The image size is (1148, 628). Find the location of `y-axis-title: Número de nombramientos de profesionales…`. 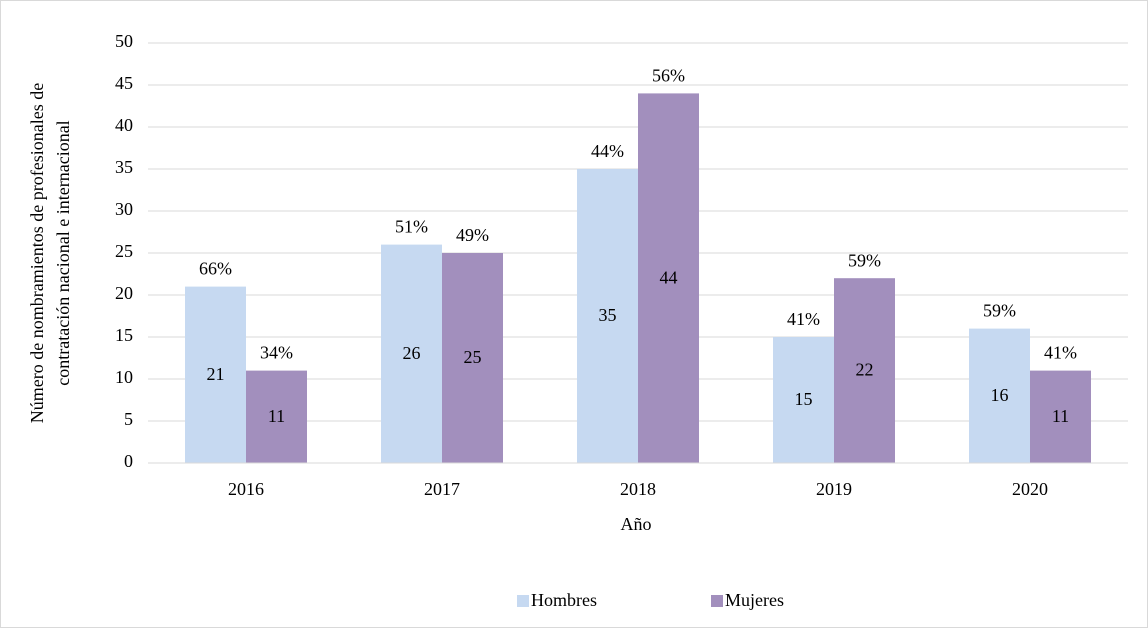

y-axis-title: Número de nombramientos de profesionales… is located at coordinates (50, 253).